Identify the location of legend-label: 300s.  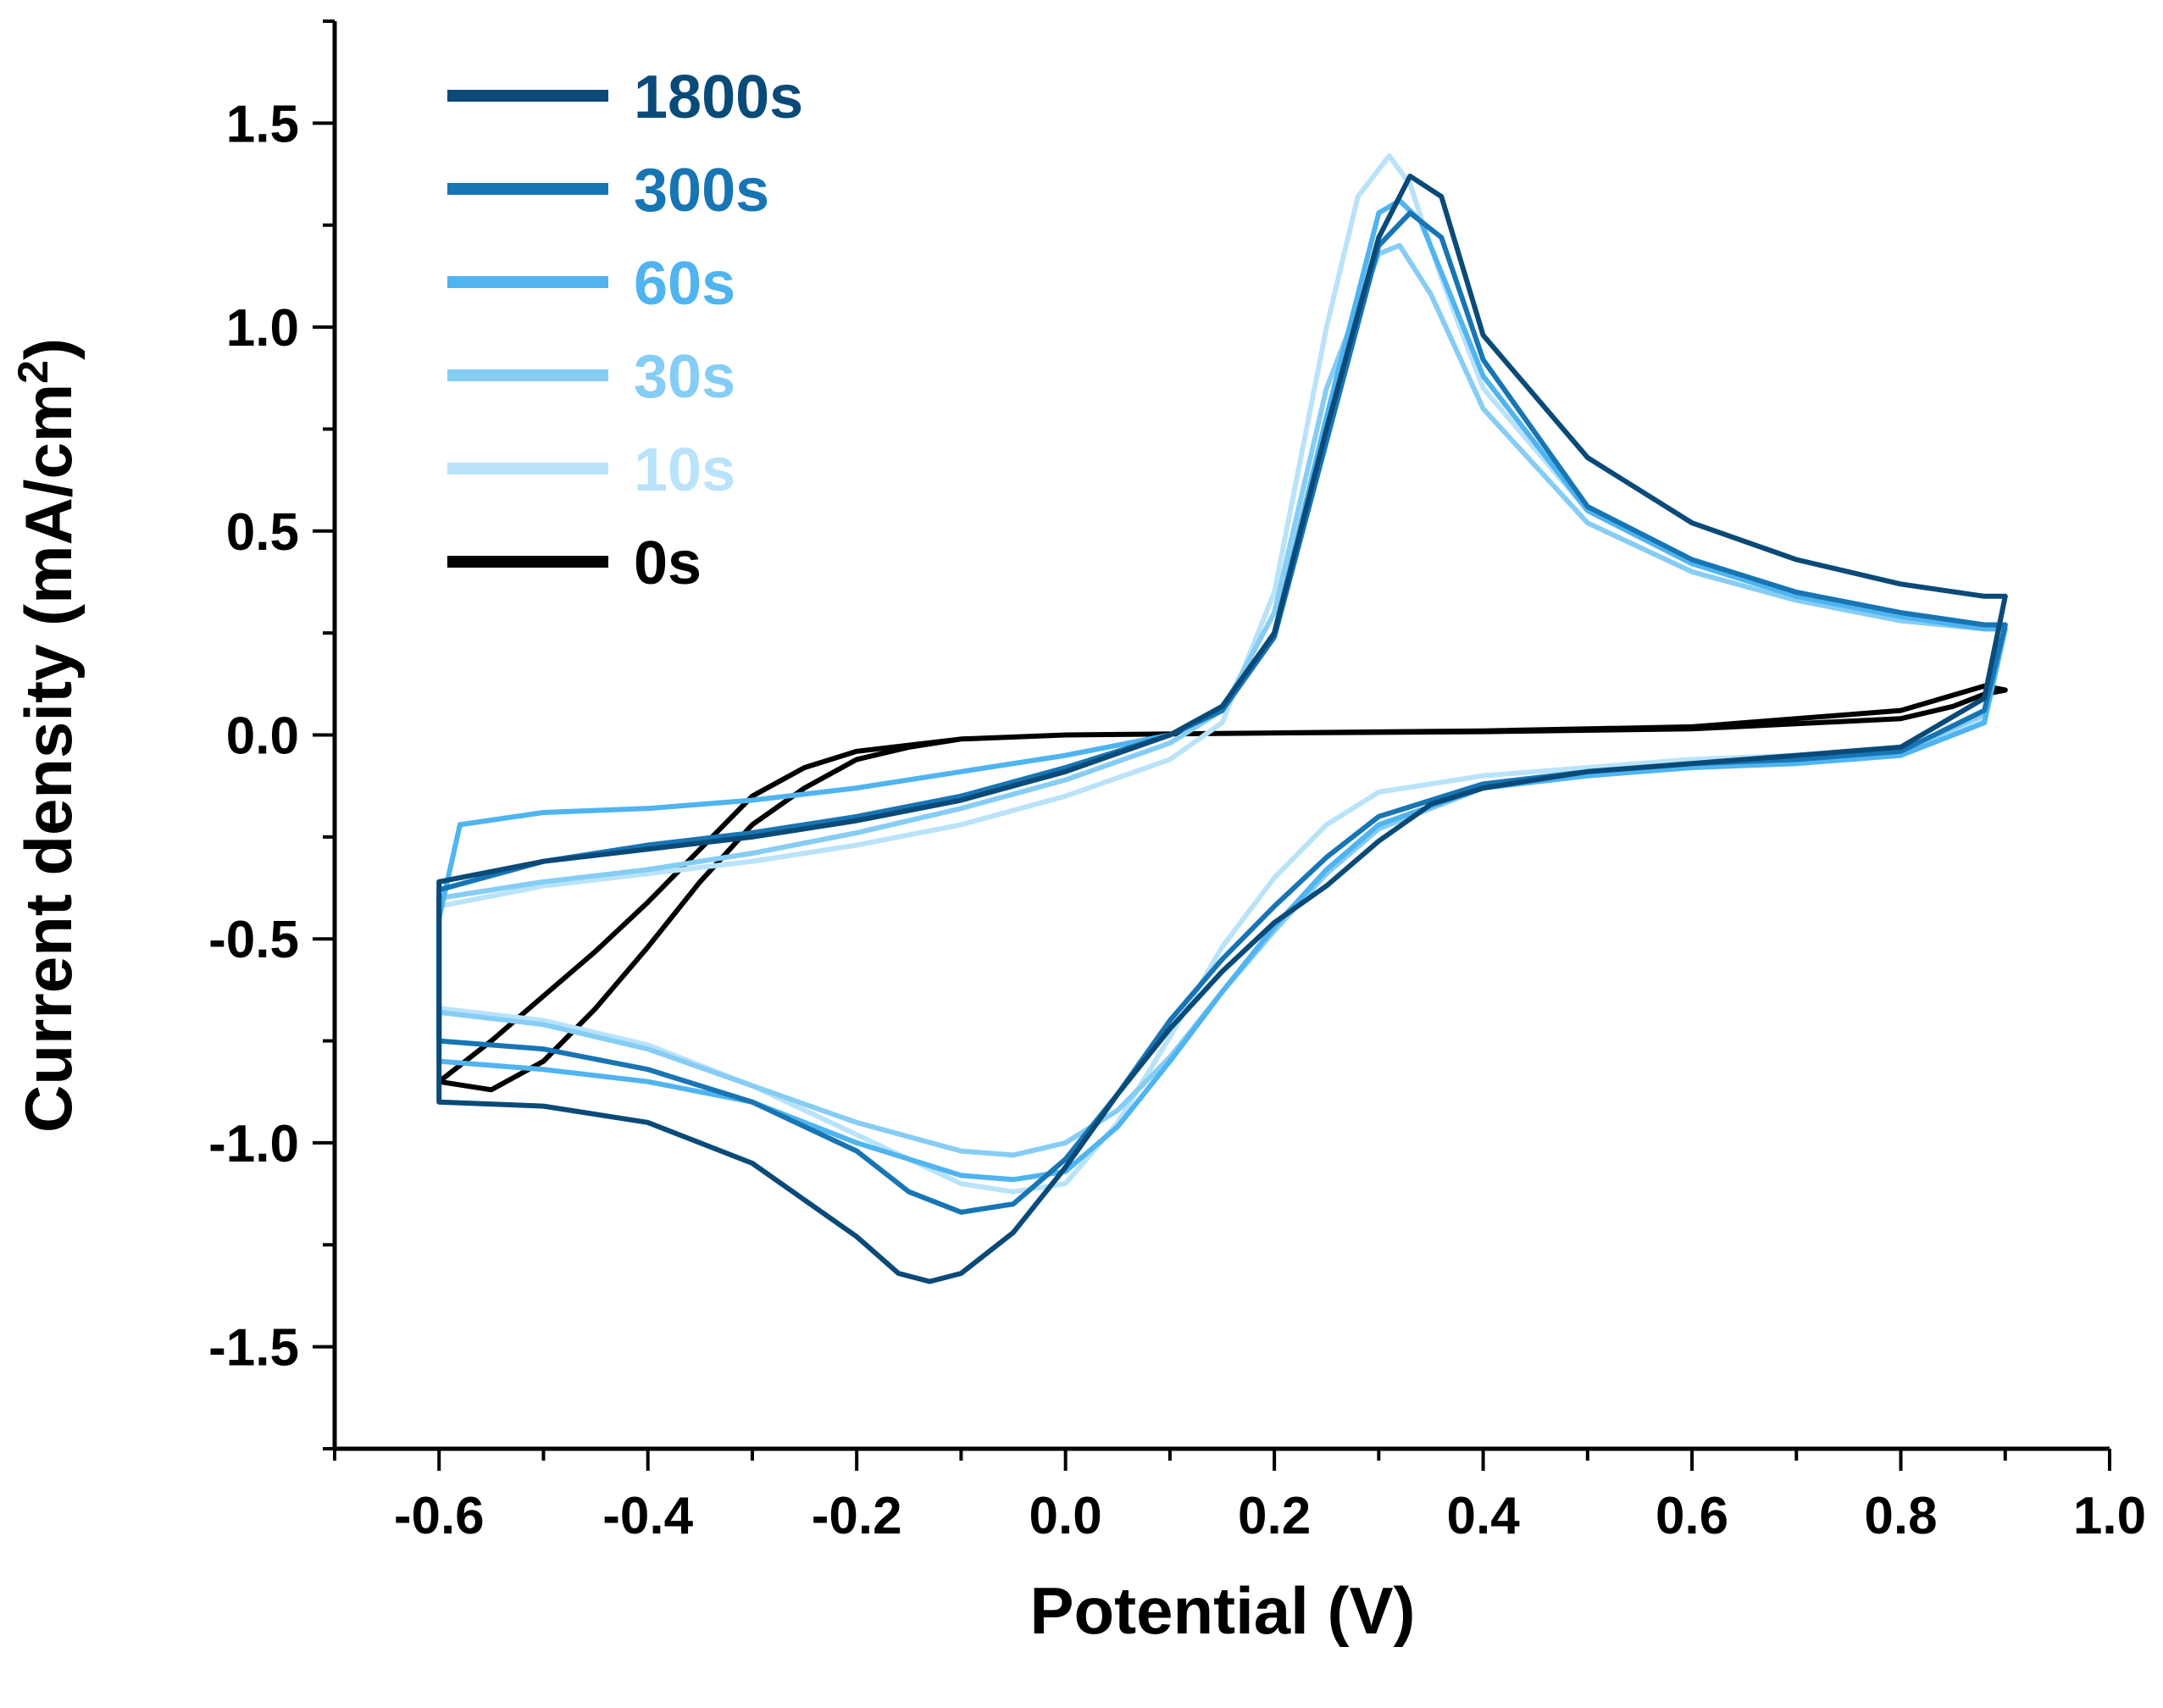
(701, 191).